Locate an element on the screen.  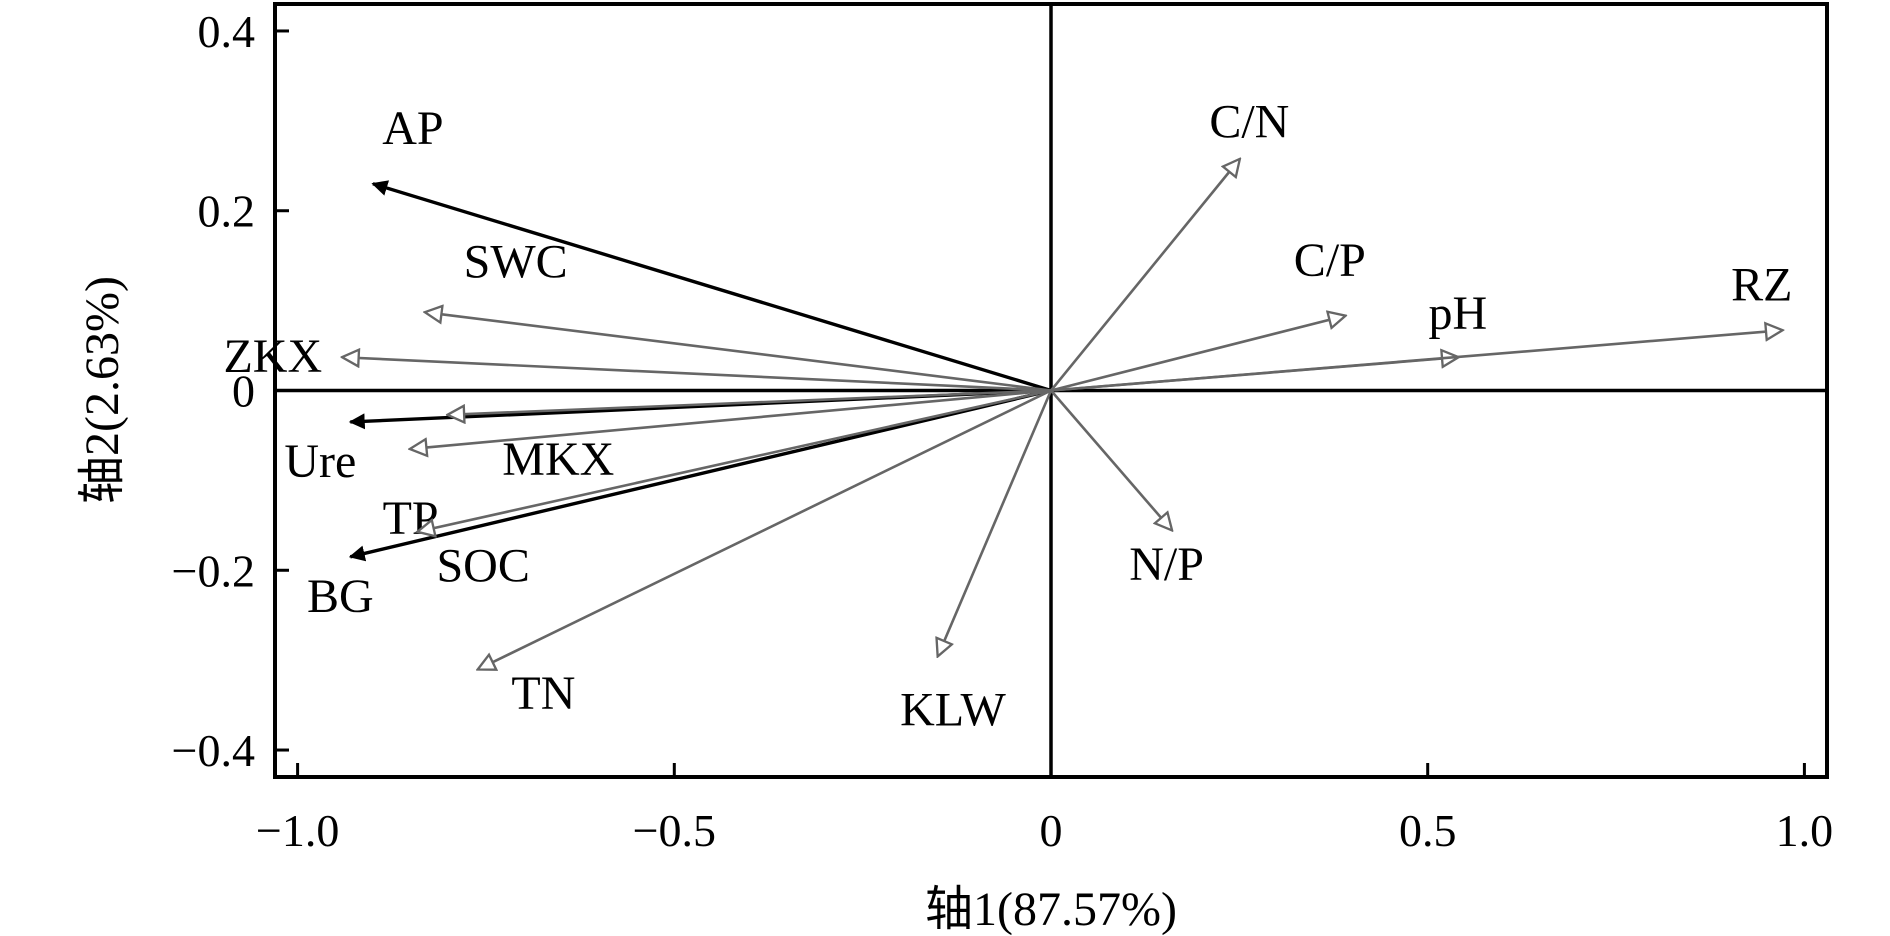
vector-tn is located at coordinates (765, 529).